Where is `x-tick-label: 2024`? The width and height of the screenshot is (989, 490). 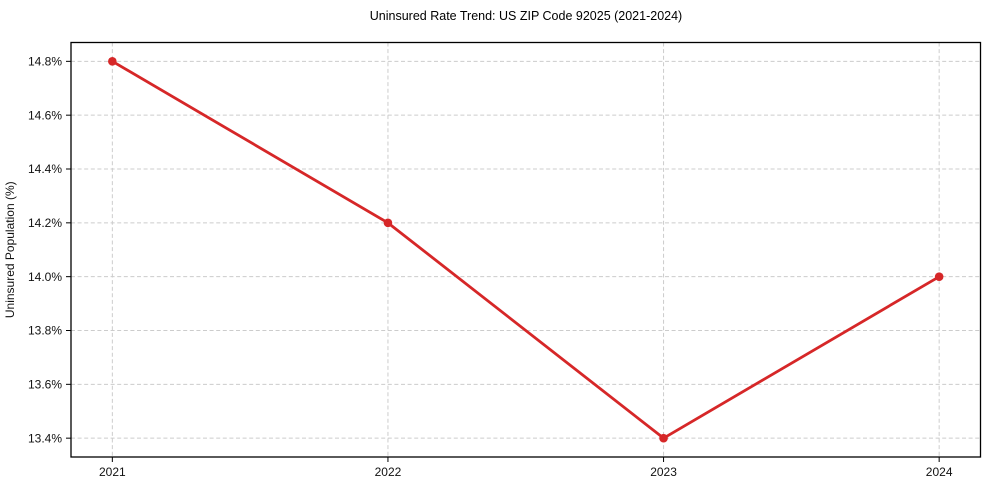
x-tick-label: 2024 is located at coordinates (939, 472).